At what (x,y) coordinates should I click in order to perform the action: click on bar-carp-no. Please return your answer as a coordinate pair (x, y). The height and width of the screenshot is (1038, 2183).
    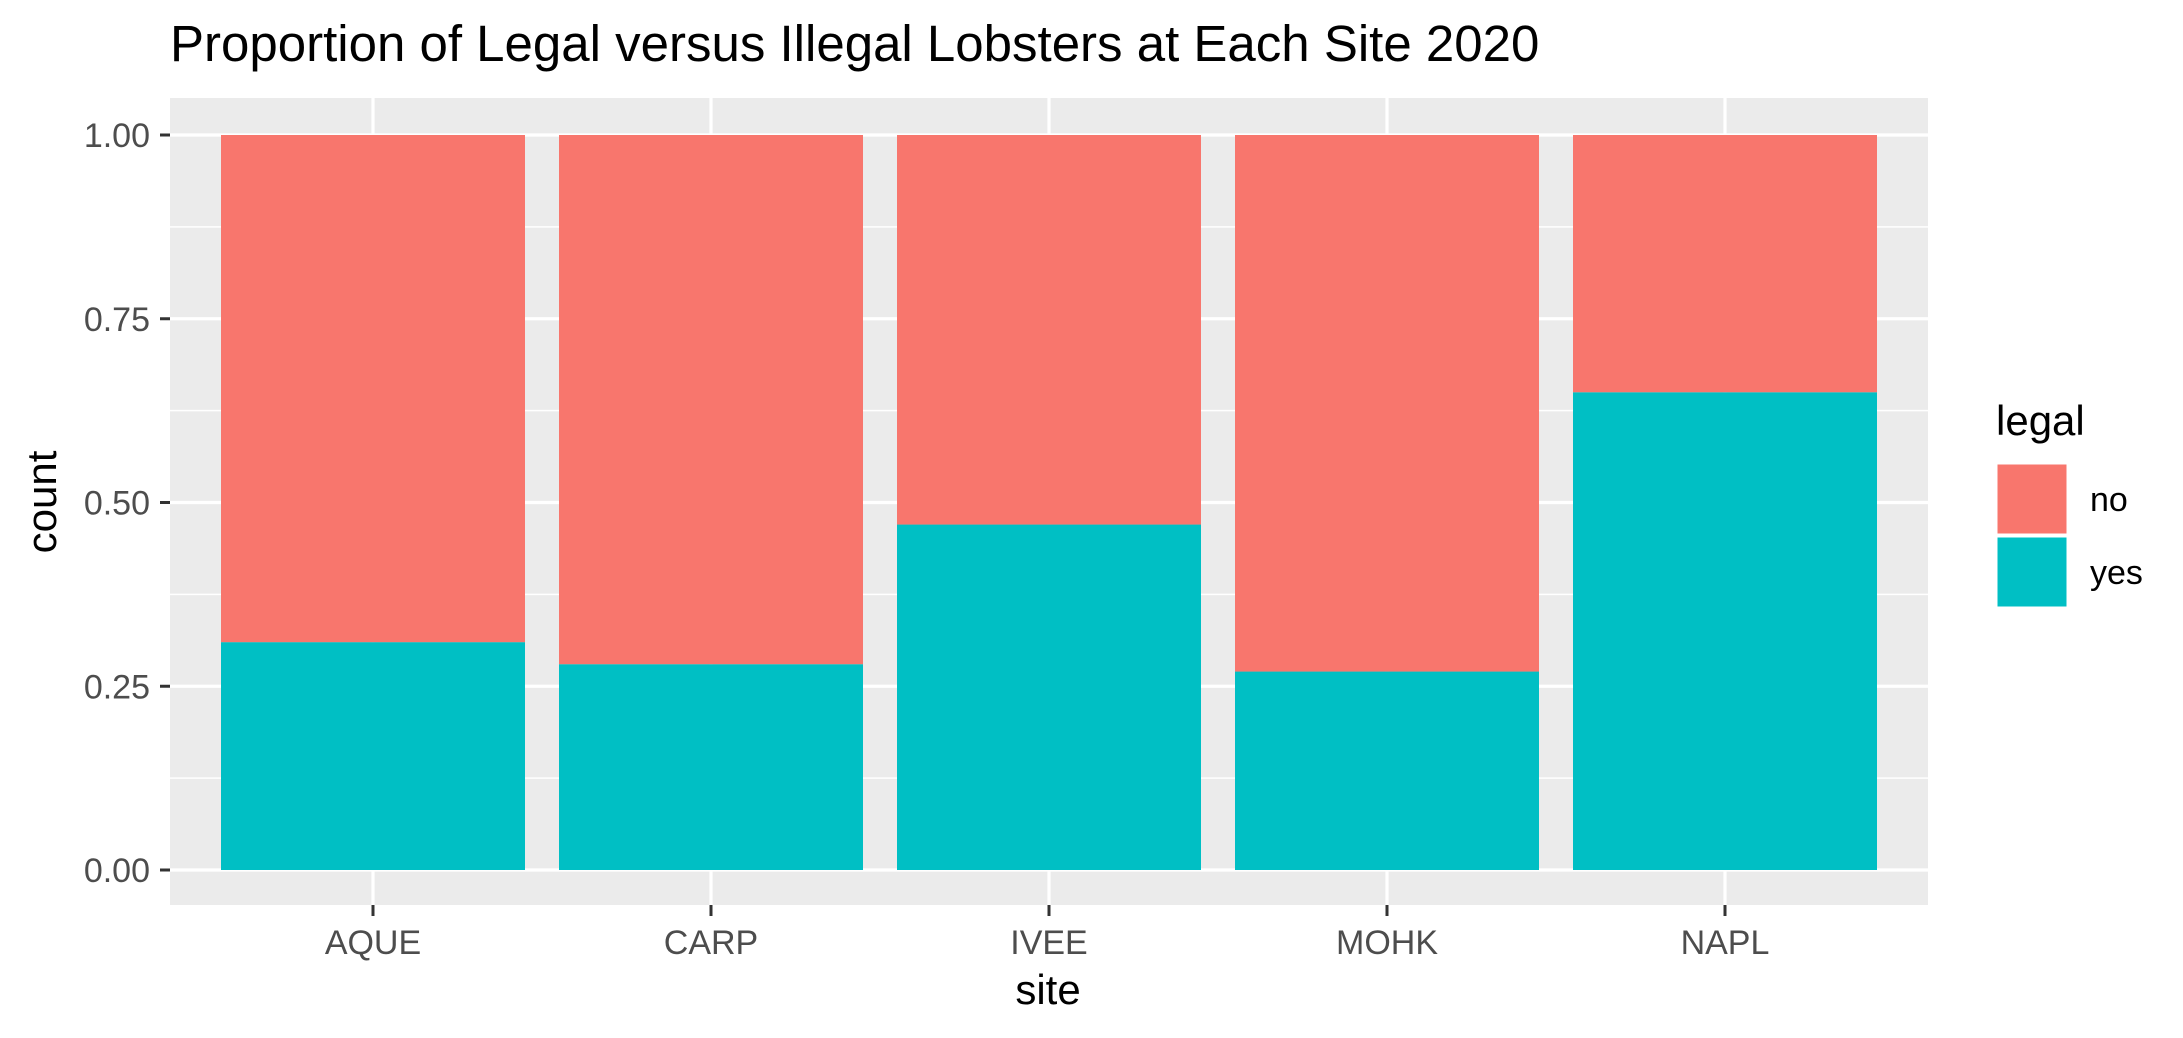
    Looking at the image, I should click on (711, 400).